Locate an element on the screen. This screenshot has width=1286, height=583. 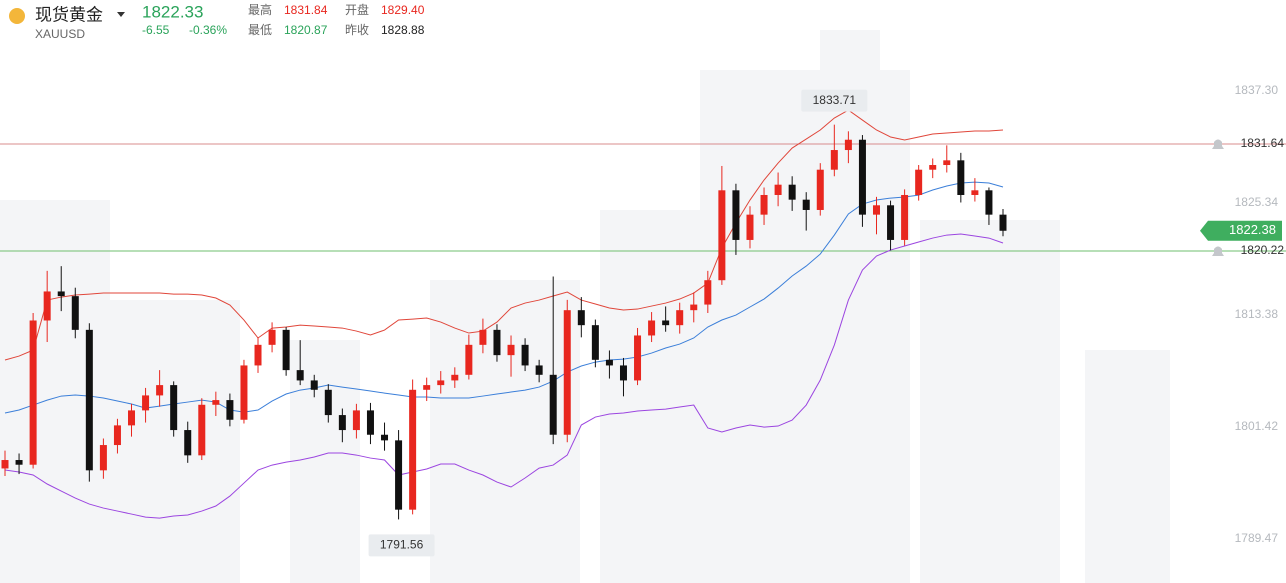
coin-icon is located at coordinates (17, 16).